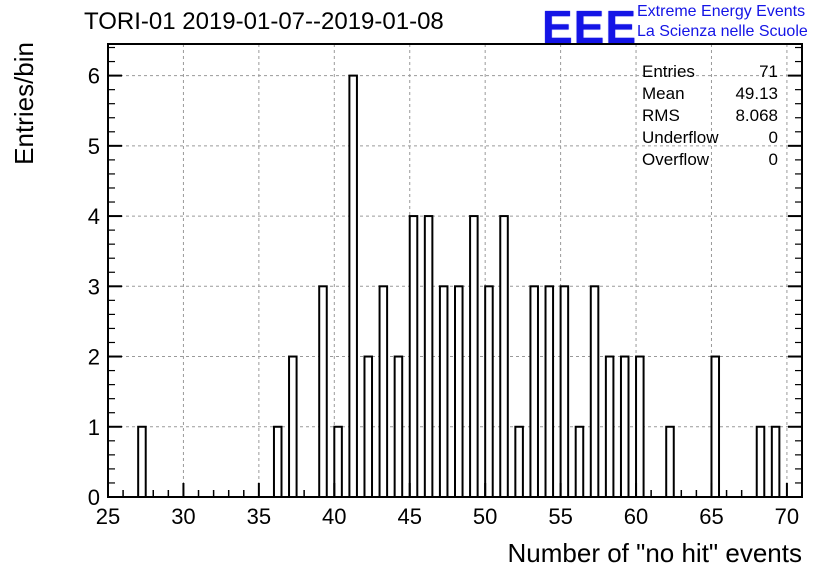 The height and width of the screenshot is (572, 836). I want to click on x-tick-label: 35, so click(259, 516).